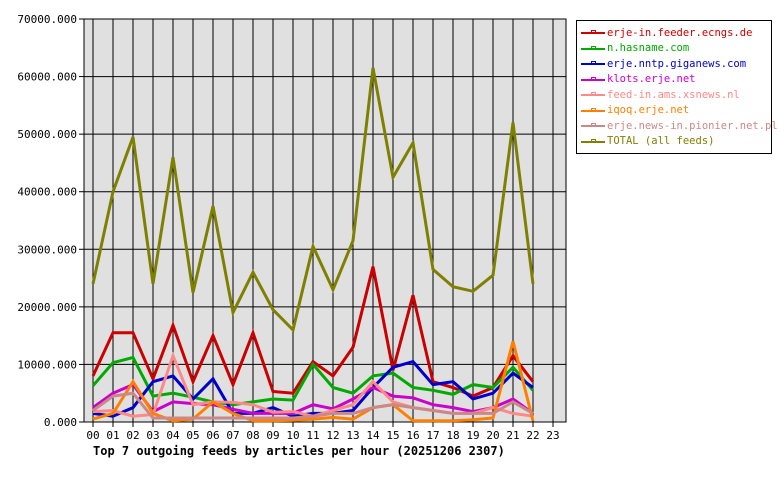  I want to click on x-tick-label: 20, so click(492, 435).